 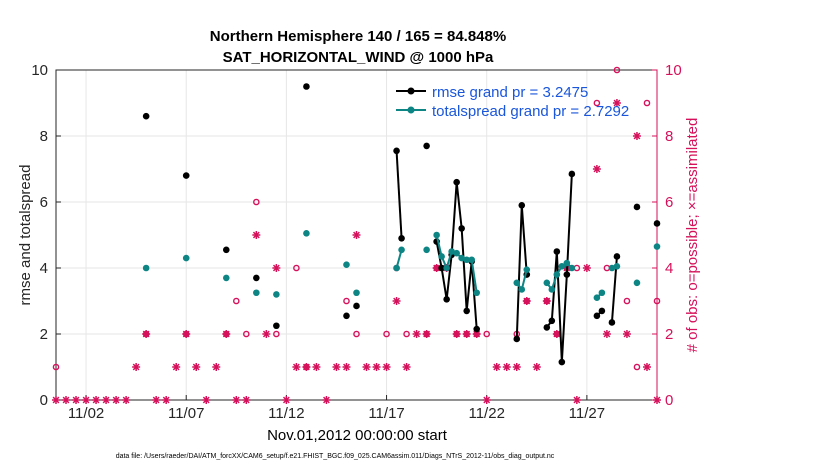 I want to click on x-axis-label: Nov.01,2012 00:00:00 start, so click(x=357, y=435).